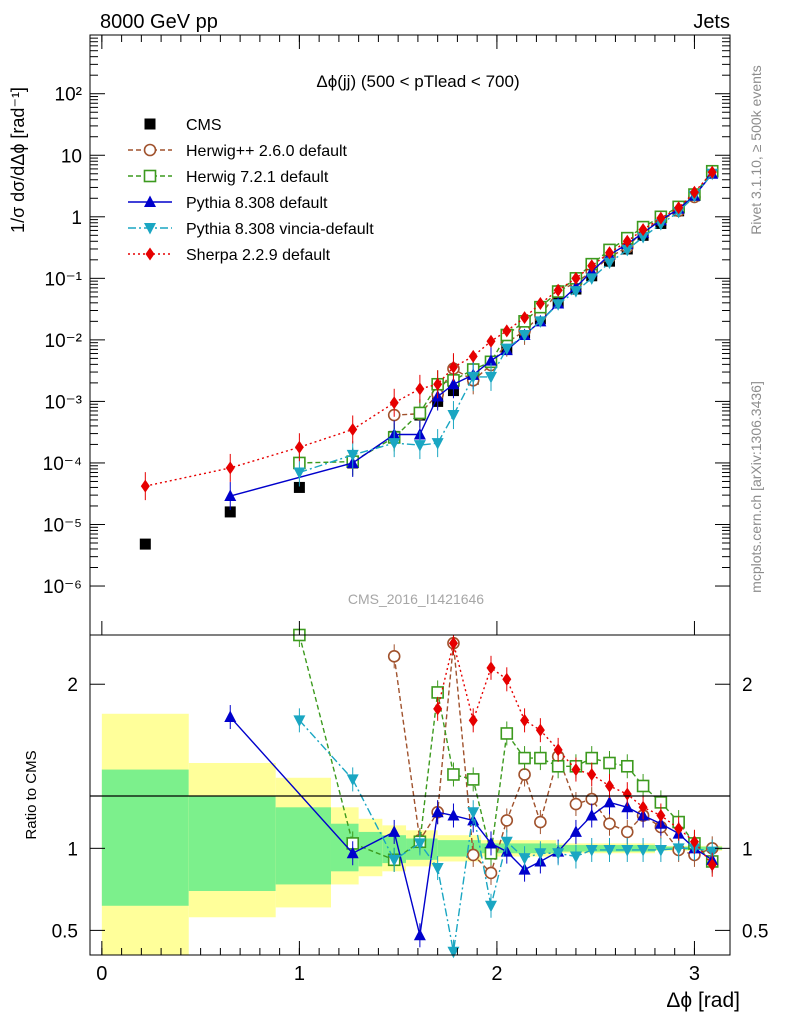 The image size is (786, 1024). What do you see at coordinates (694, 974) in the screenshot?
I see `x-tick-label: 3` at bounding box center [694, 974].